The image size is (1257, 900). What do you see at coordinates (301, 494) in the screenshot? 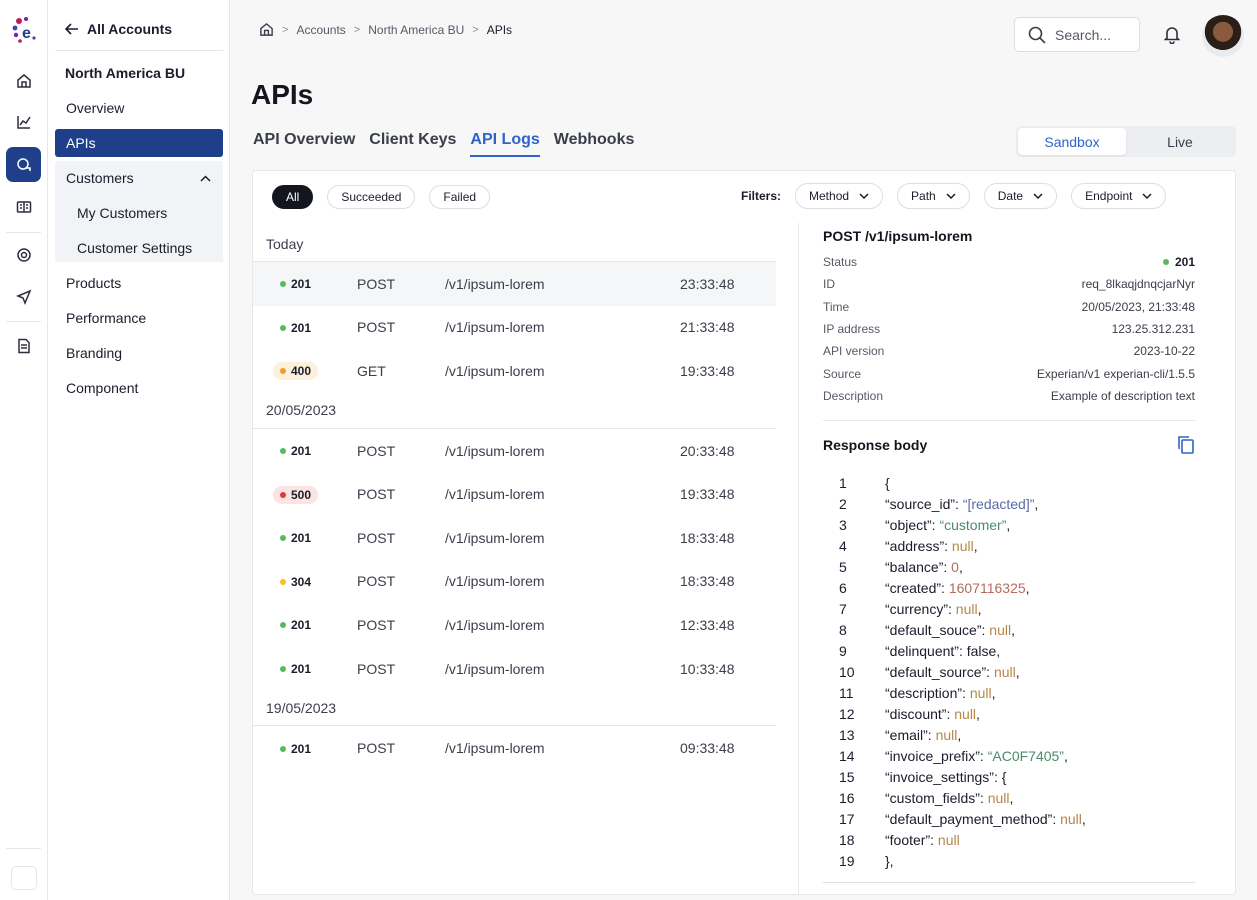
I see `status-code: 500` at bounding box center [301, 494].